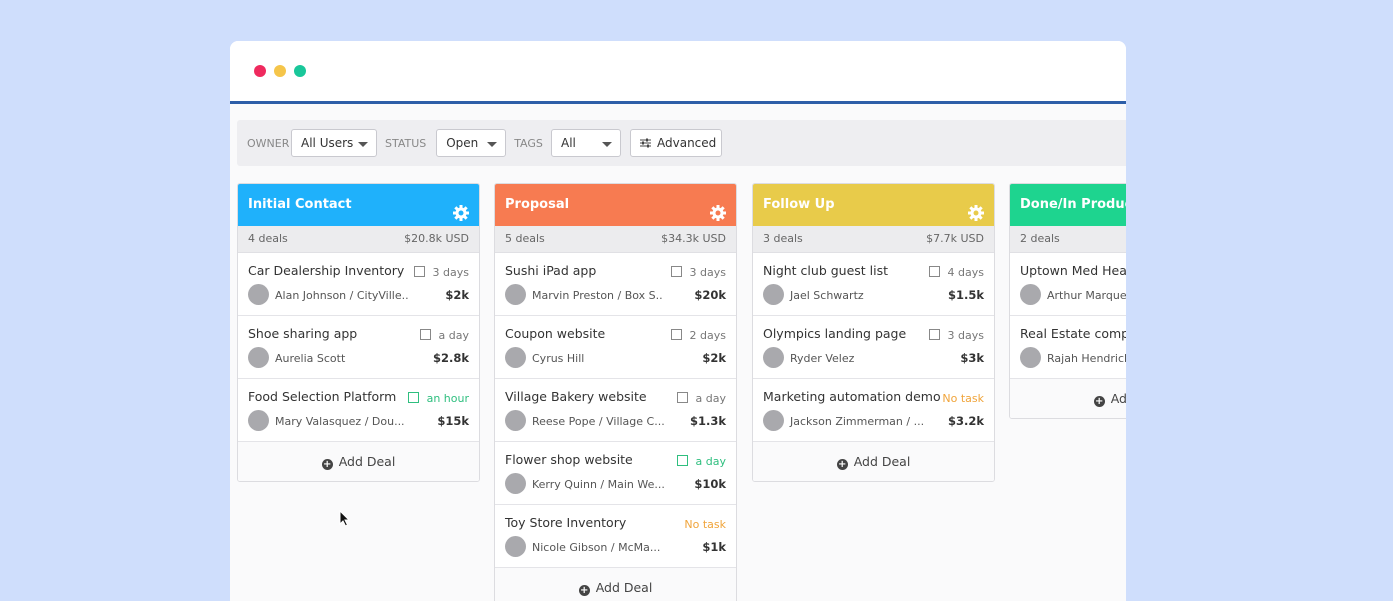 Image resolution: width=1393 pixels, height=601 pixels. What do you see at coordinates (698, 335) in the screenshot?
I see `deal-task: 2 days` at bounding box center [698, 335].